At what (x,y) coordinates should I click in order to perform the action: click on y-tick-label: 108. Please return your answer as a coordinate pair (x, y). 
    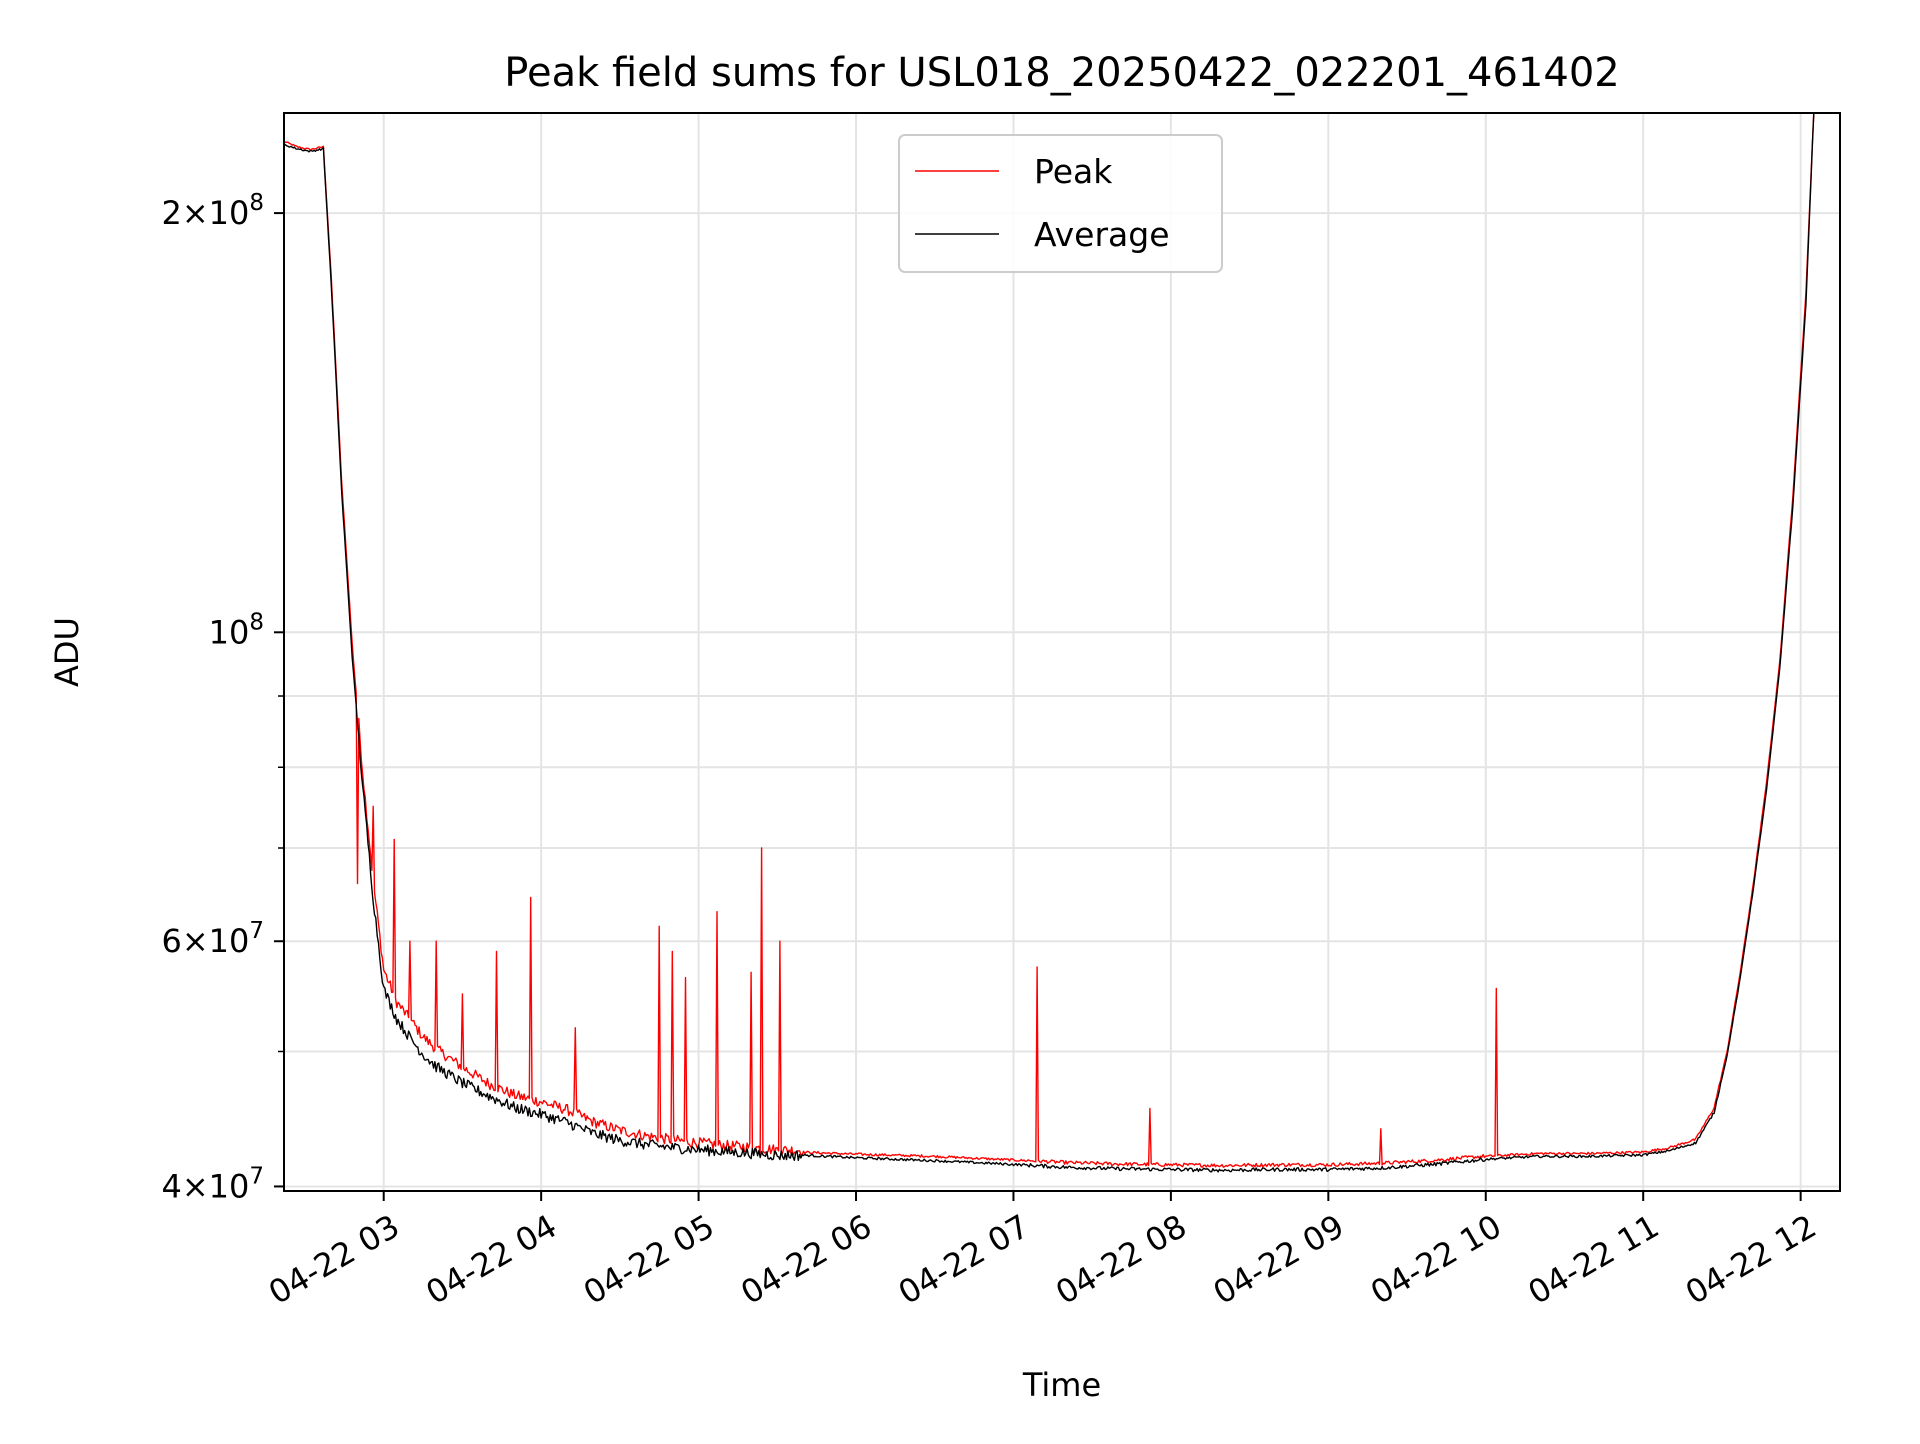
    Looking at the image, I should click on (236, 630).